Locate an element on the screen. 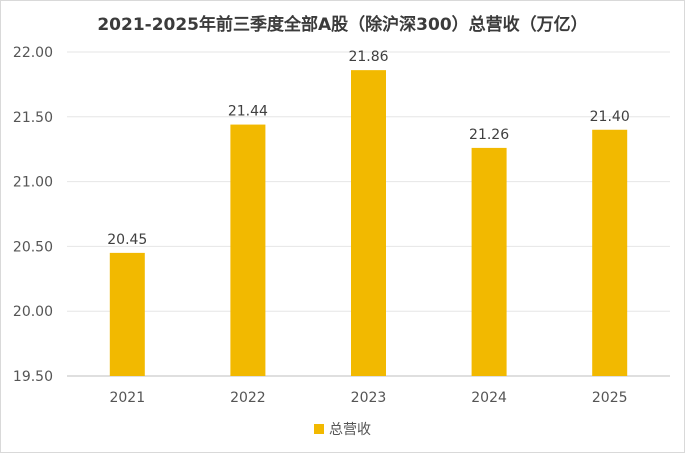 The width and height of the screenshot is (685, 453). x-tick-label: 2025 is located at coordinates (610, 398).